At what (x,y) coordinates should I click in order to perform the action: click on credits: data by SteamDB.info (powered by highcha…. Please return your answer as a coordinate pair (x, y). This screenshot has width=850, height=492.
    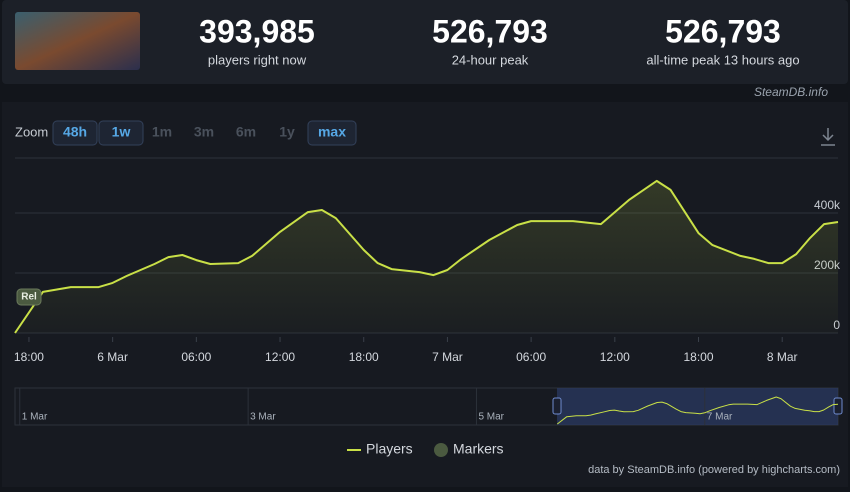
    Looking at the image, I should click on (714, 470).